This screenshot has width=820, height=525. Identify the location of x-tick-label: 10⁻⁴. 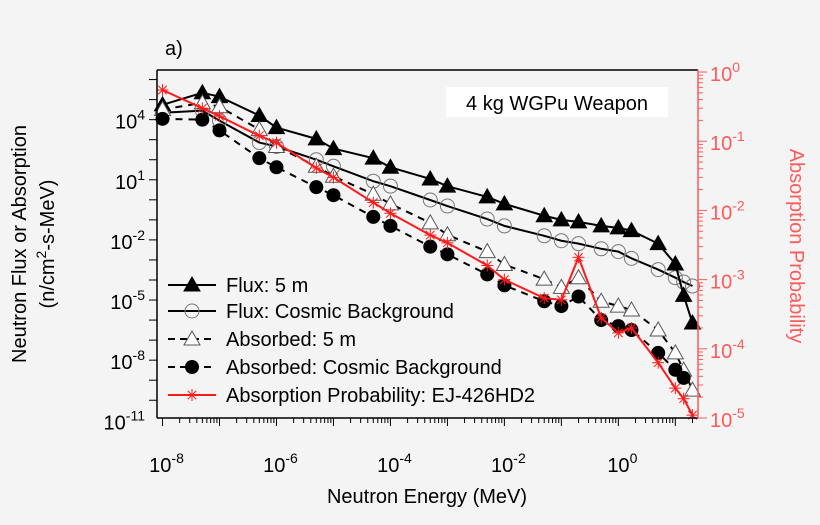
(394, 463).